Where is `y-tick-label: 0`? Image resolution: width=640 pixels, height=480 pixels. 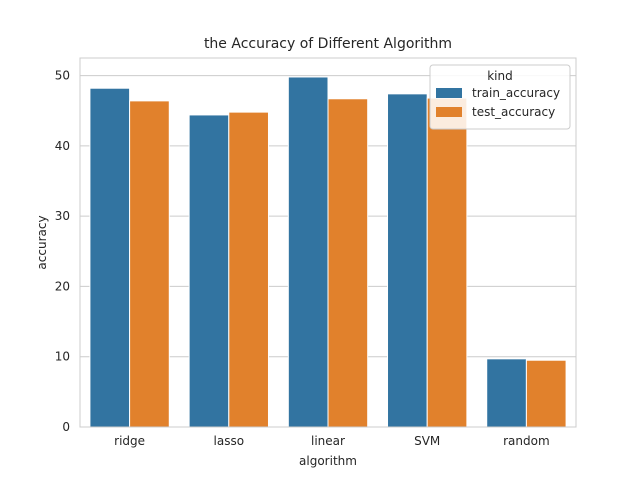
y-tick-label: 0 is located at coordinates (66, 427).